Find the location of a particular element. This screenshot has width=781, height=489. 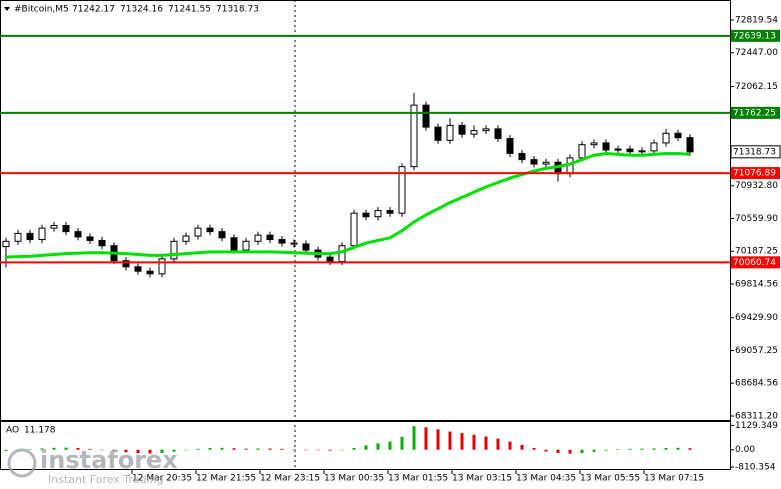

level-label: 72639.13 is located at coordinates (754, 36).